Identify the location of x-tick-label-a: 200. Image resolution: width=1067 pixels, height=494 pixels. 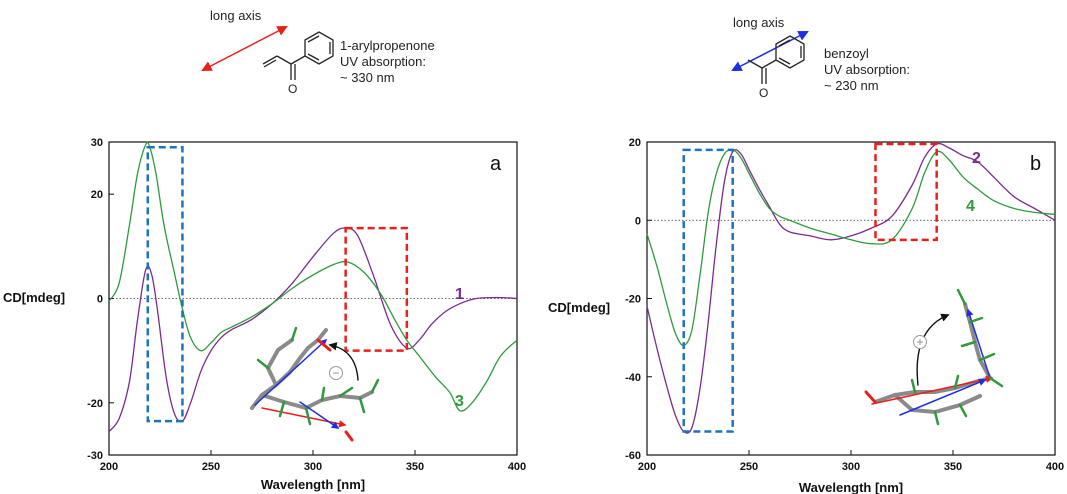
(109, 467).